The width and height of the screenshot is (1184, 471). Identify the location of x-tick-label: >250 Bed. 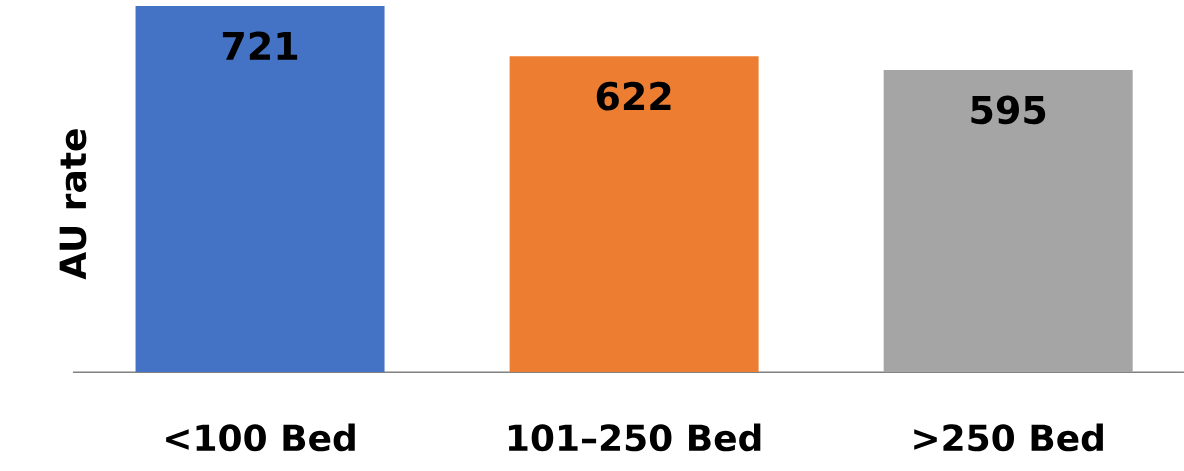
(1008, 437).